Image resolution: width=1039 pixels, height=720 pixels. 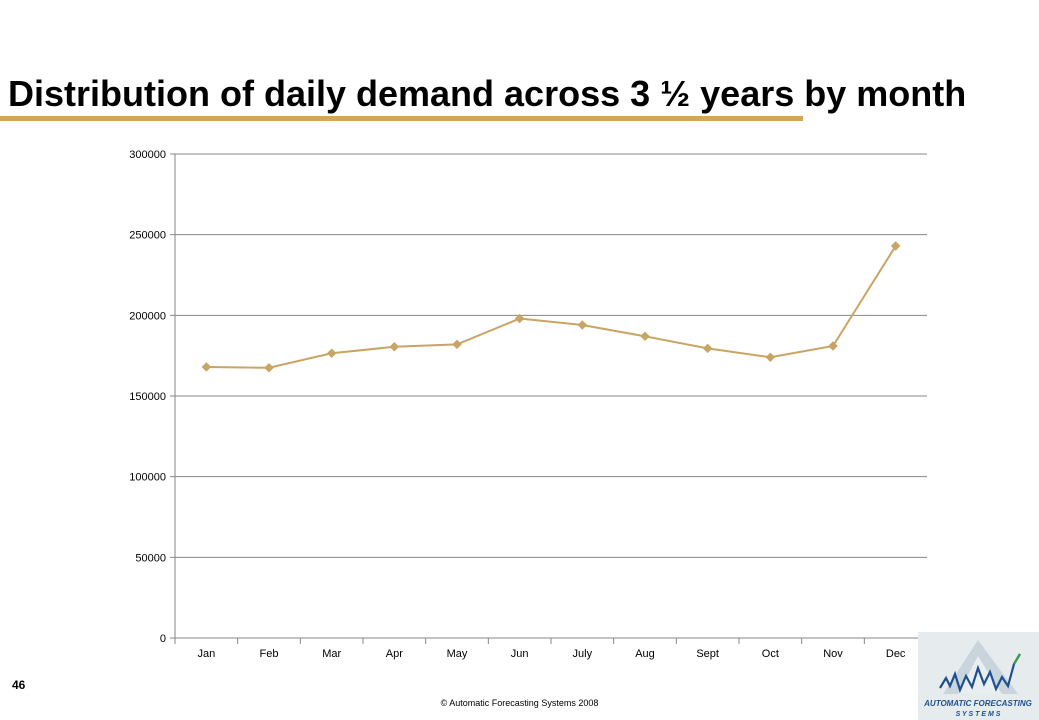 What do you see at coordinates (977, 703) in the screenshot?
I see `logo-text-line1: AUTOMATIC FORECASTING` at bounding box center [977, 703].